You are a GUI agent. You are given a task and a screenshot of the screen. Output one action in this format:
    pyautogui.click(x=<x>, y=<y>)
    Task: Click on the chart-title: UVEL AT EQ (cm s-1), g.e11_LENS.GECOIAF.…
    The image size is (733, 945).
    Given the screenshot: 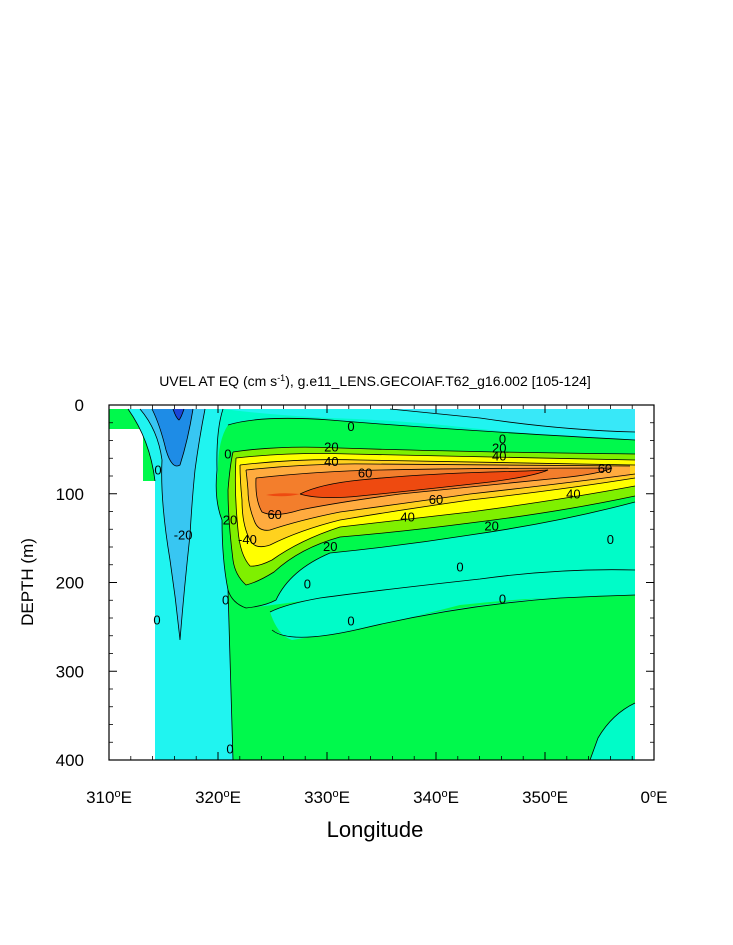 What is the action you would take?
    pyautogui.click(x=375, y=381)
    